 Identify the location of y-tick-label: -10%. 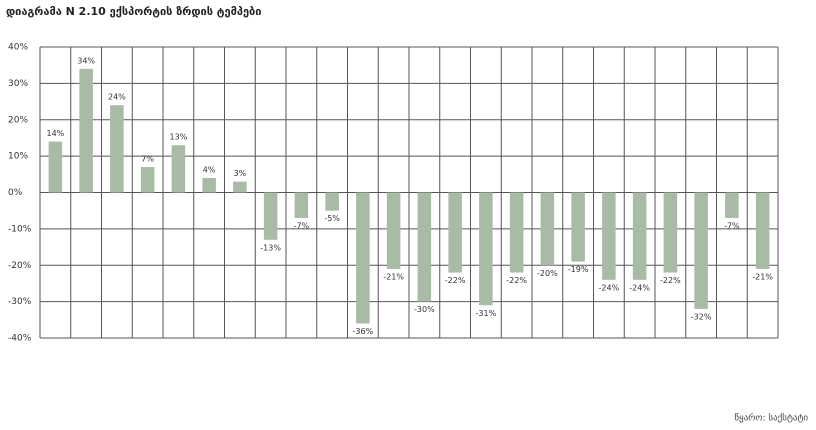
(20, 229).